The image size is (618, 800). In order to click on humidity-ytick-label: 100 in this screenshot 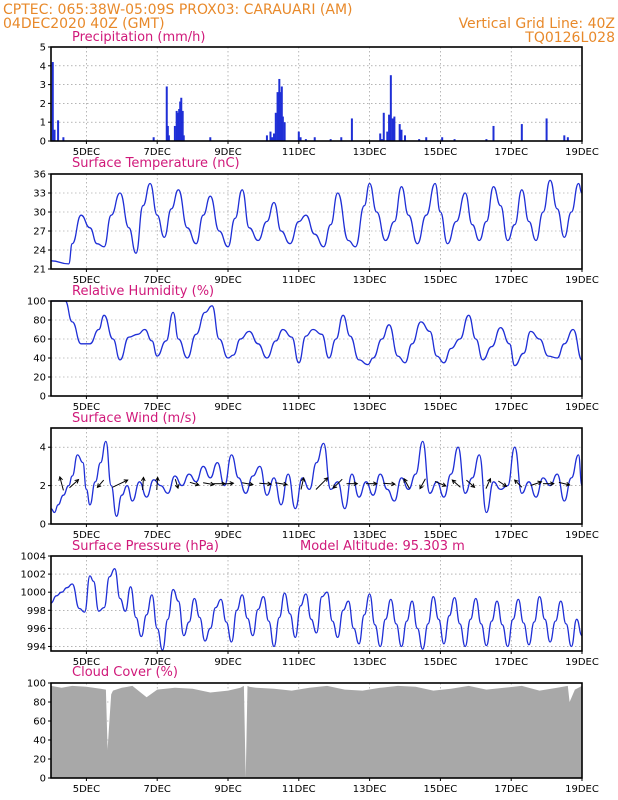, I will do `click(36, 302)`.